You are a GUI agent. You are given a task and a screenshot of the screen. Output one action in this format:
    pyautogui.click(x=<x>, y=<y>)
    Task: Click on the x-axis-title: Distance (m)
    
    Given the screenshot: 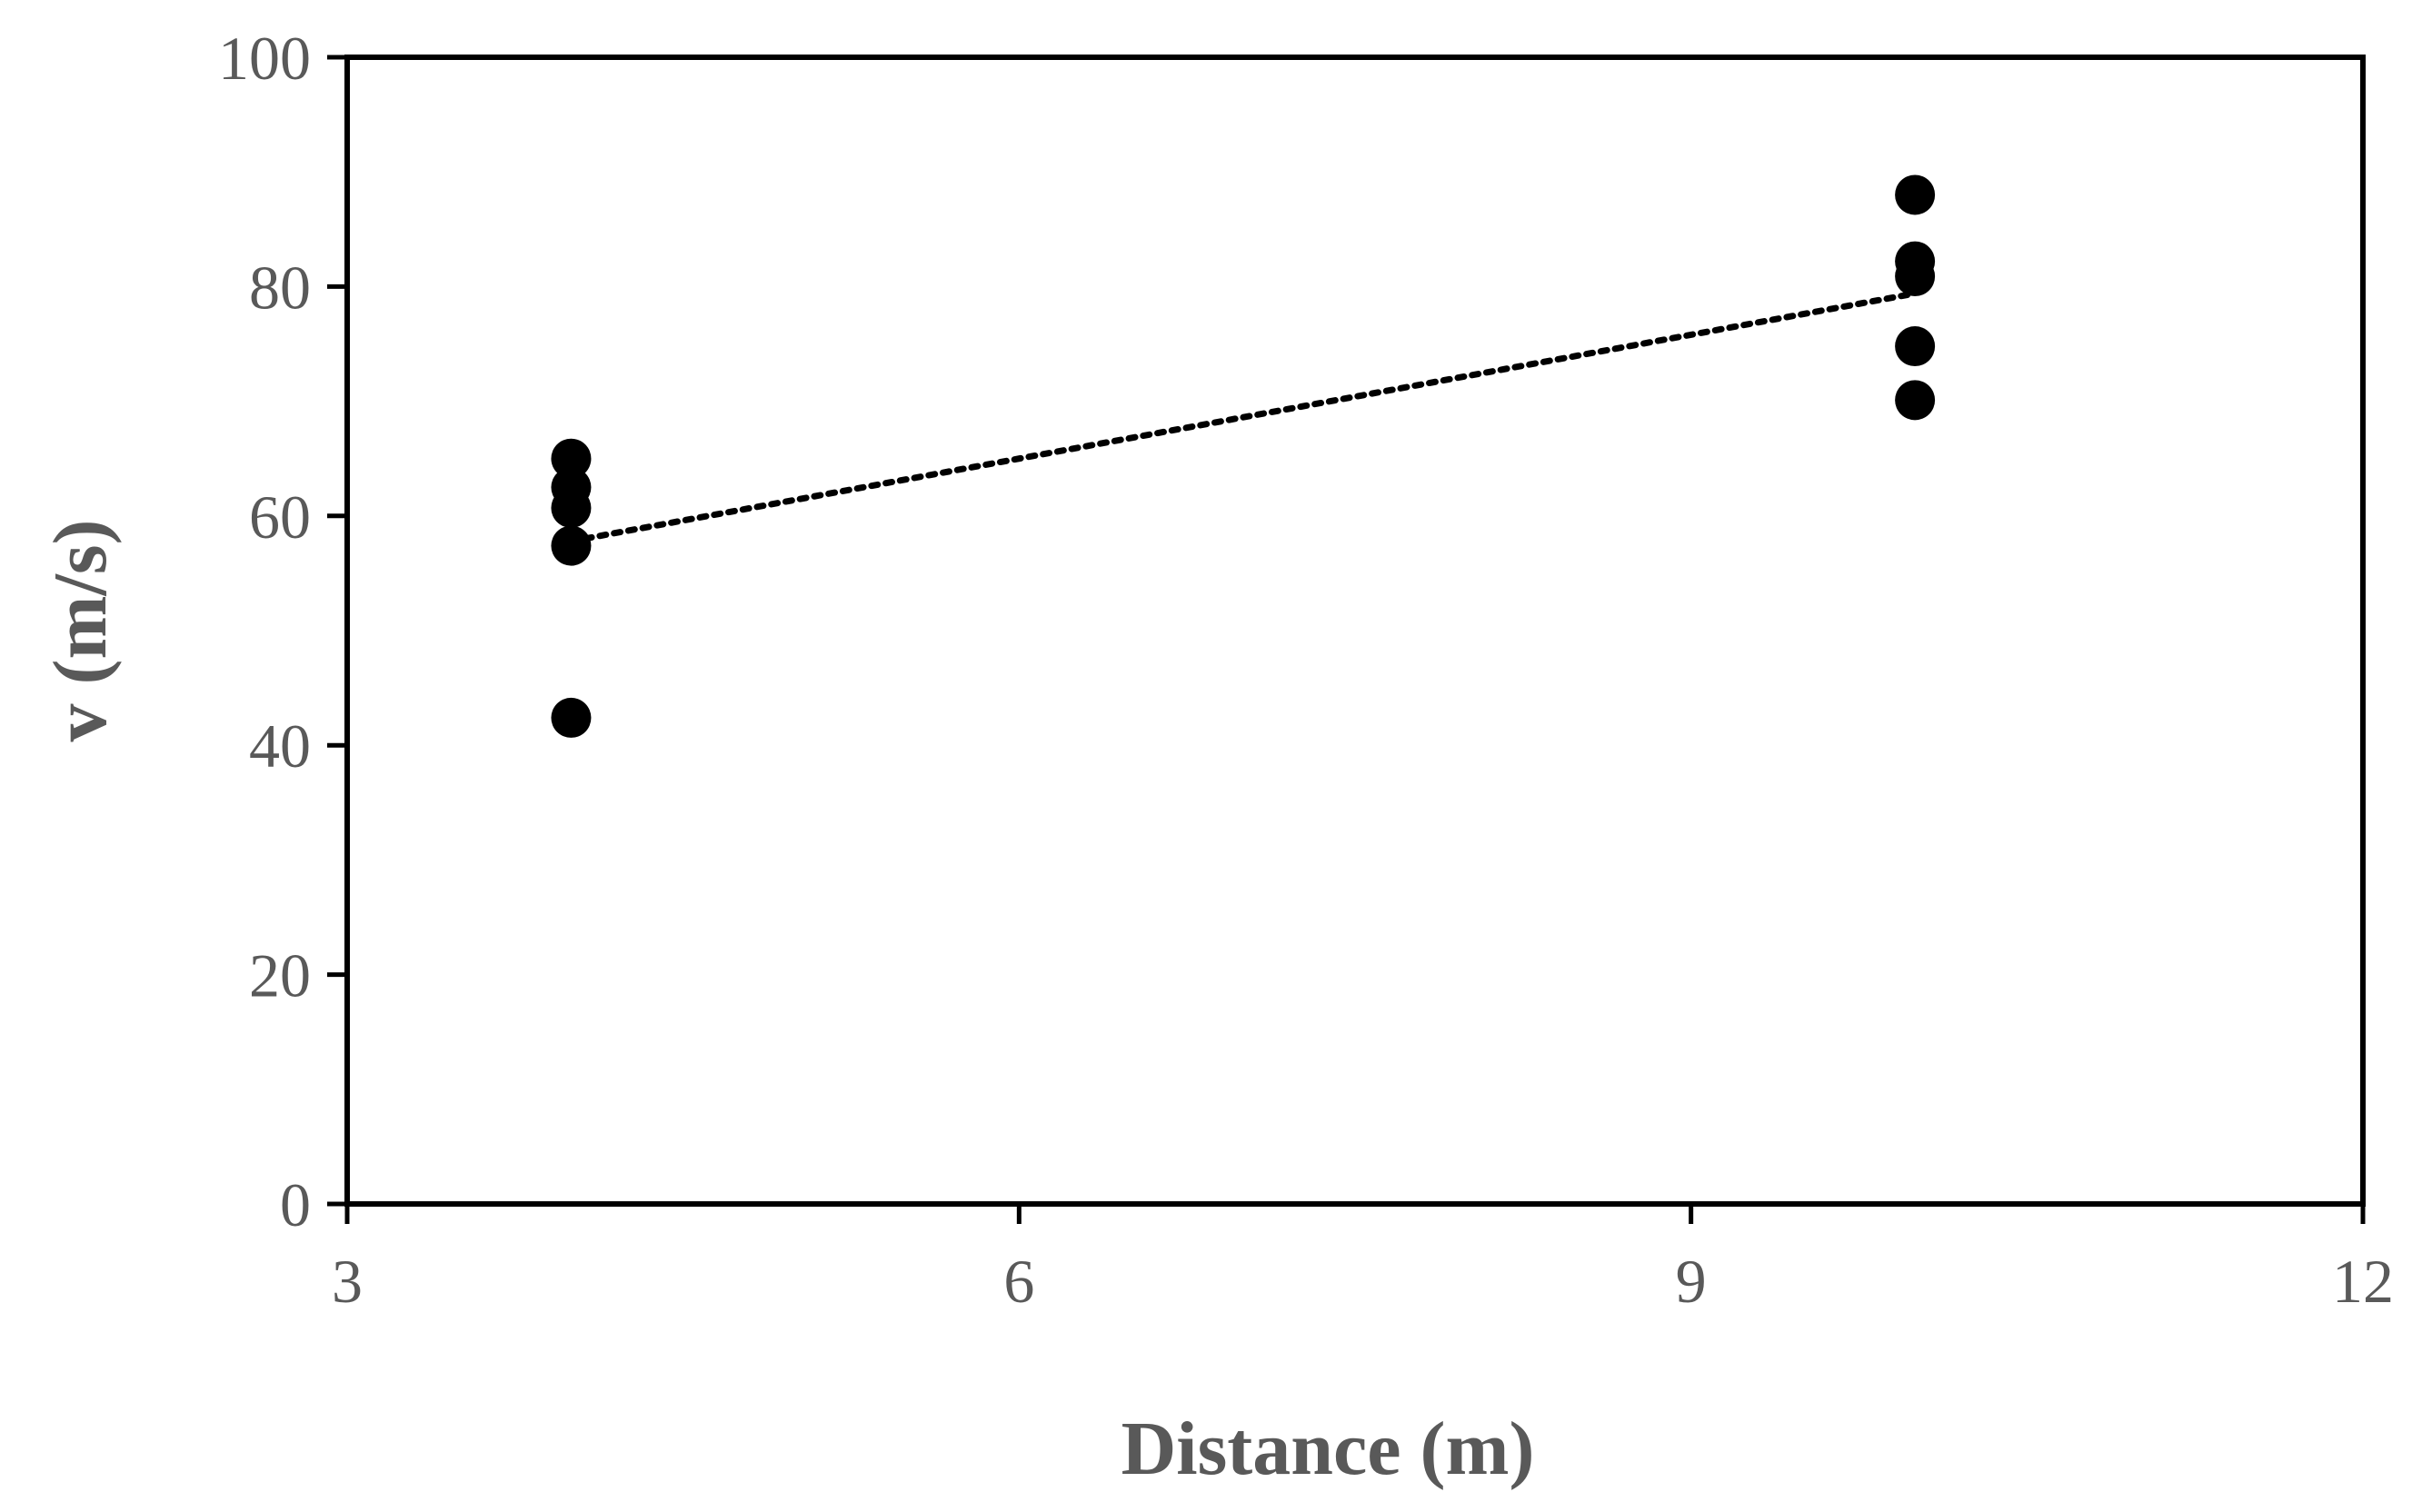 What is the action you would take?
    pyautogui.click(x=1328, y=1449)
    